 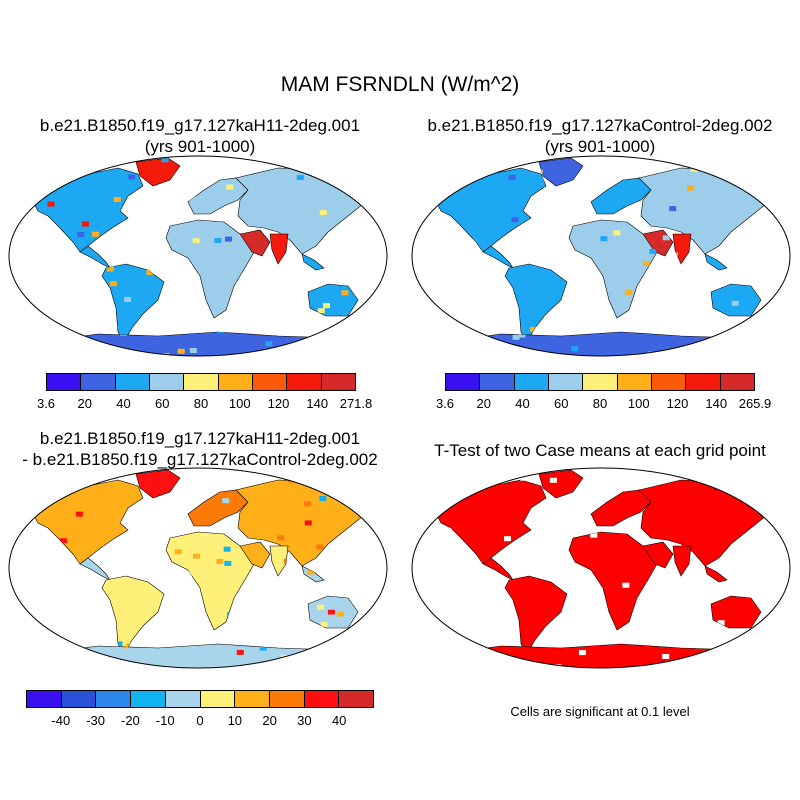 I want to click on figure-title: MAM FSRNDLN (W/m^2), so click(x=400, y=84).